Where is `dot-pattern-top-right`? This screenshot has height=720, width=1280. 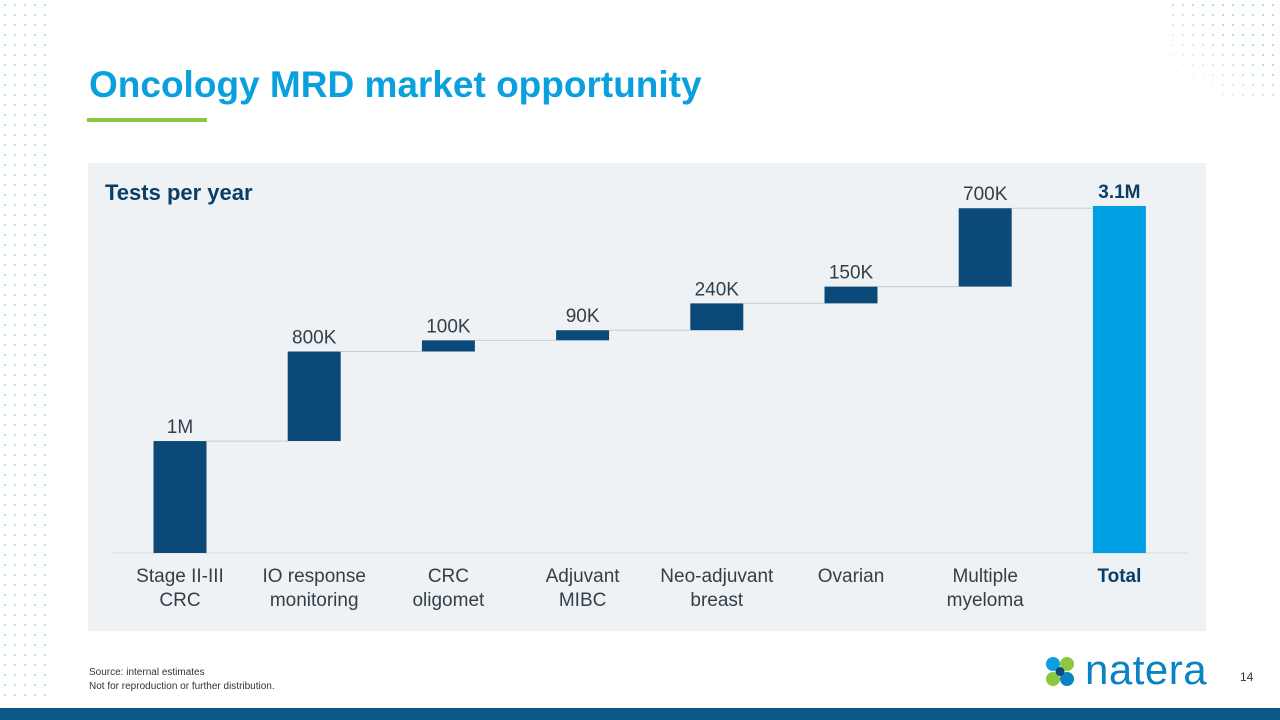 dot-pattern-top-right is located at coordinates (1224, 50).